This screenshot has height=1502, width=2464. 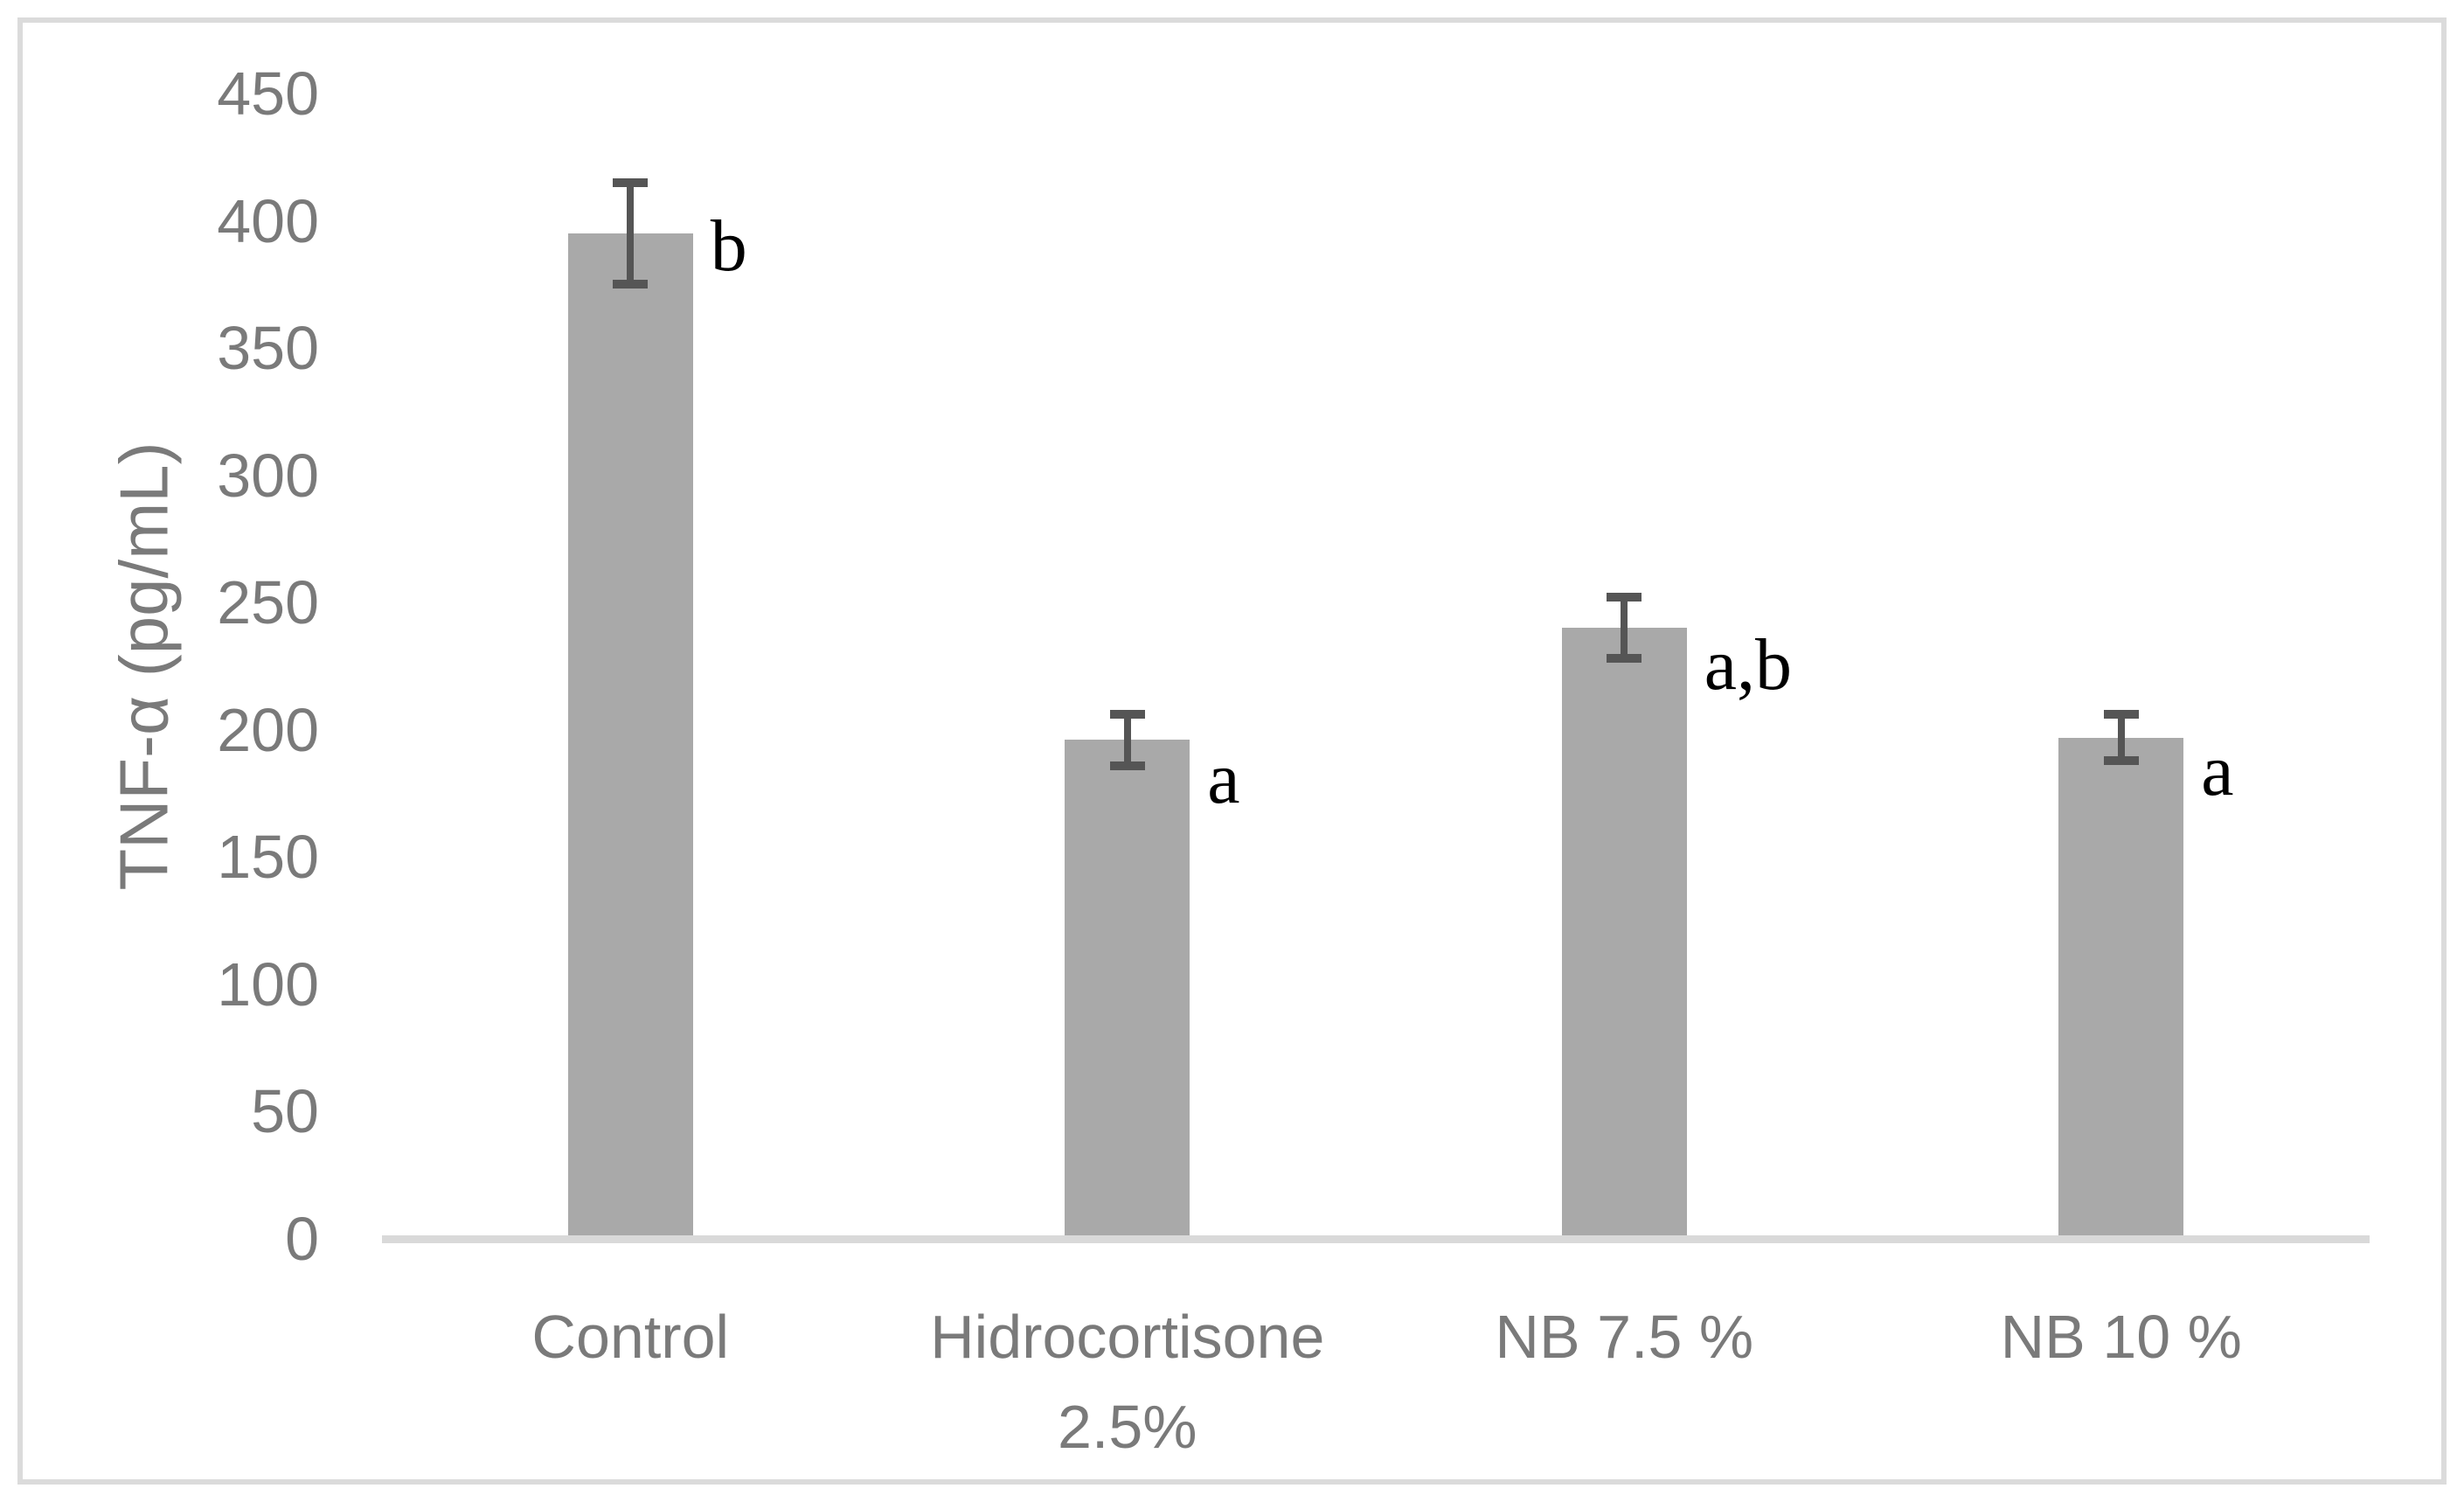 What do you see at coordinates (1127, 1382) in the screenshot?
I see `category-label: Hidrocortisone 2.5%` at bounding box center [1127, 1382].